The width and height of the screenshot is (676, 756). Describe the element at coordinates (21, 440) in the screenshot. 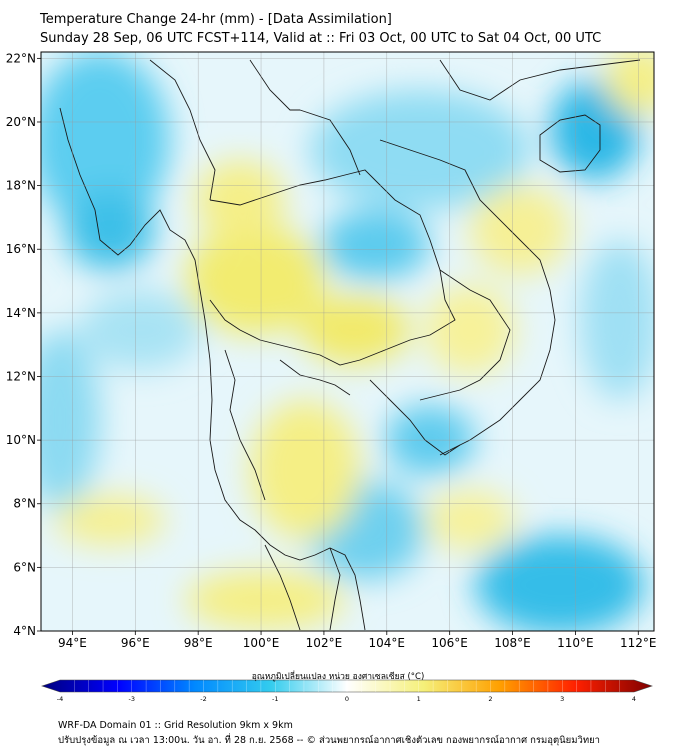

I see `lat-tick-label: 10°N` at that location.